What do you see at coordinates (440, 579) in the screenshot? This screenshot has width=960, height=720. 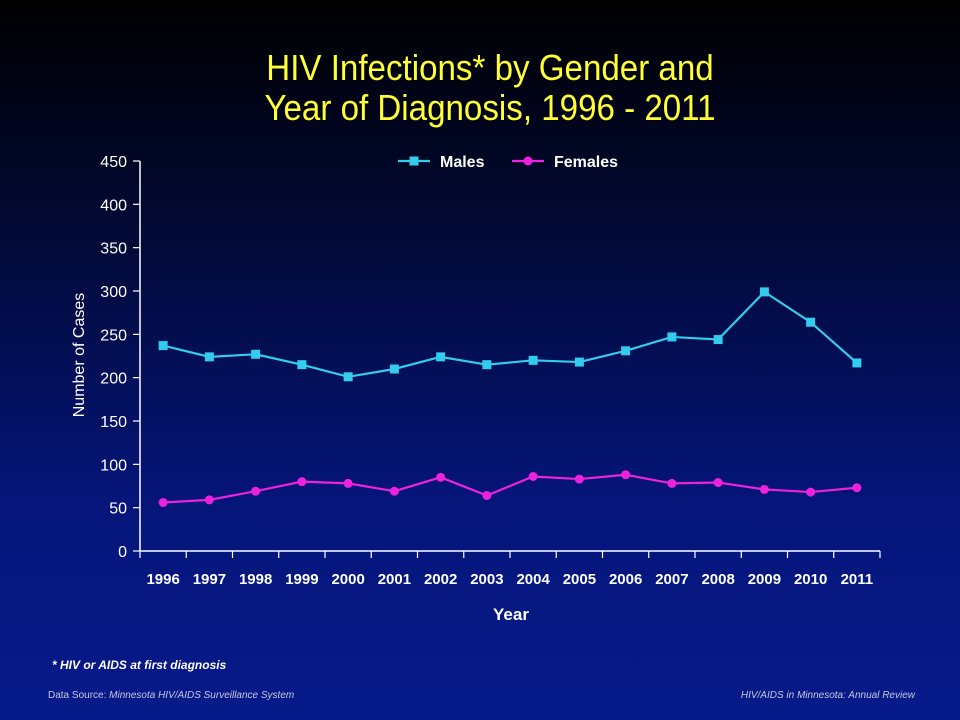 I see `x-tick-label: 2002` at bounding box center [440, 579].